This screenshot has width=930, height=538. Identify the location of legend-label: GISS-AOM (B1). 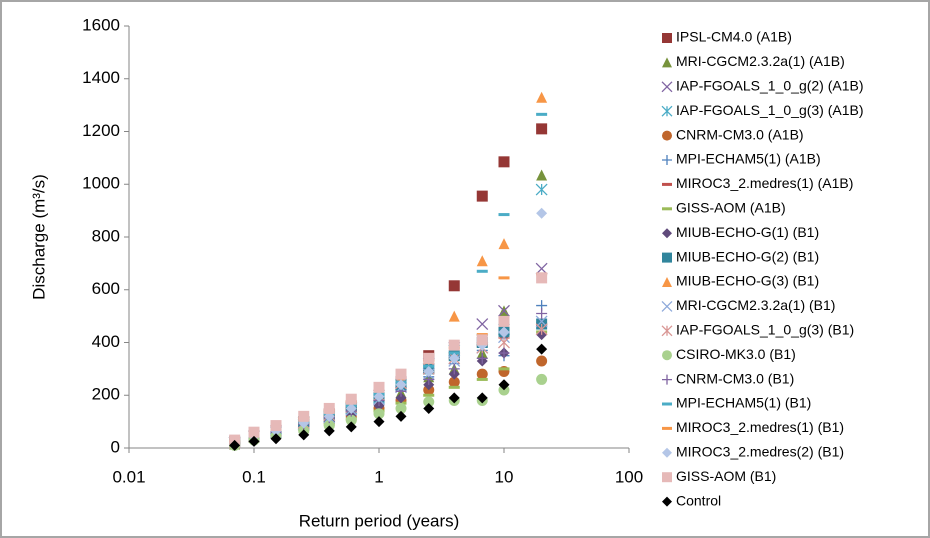
(726, 476).